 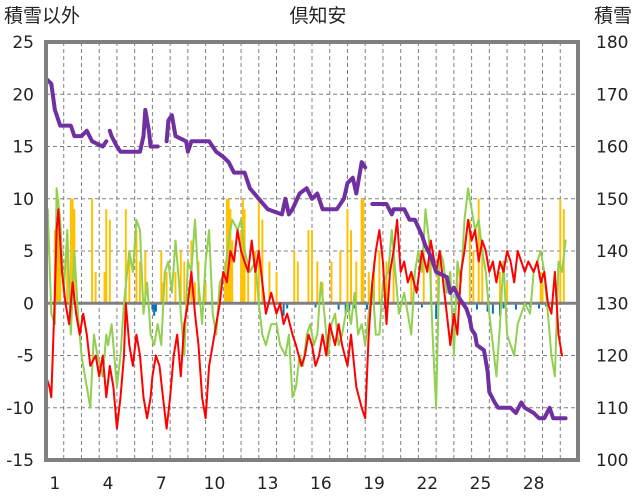 I want to click on right-tick-label: 140, so click(x=612, y=252).